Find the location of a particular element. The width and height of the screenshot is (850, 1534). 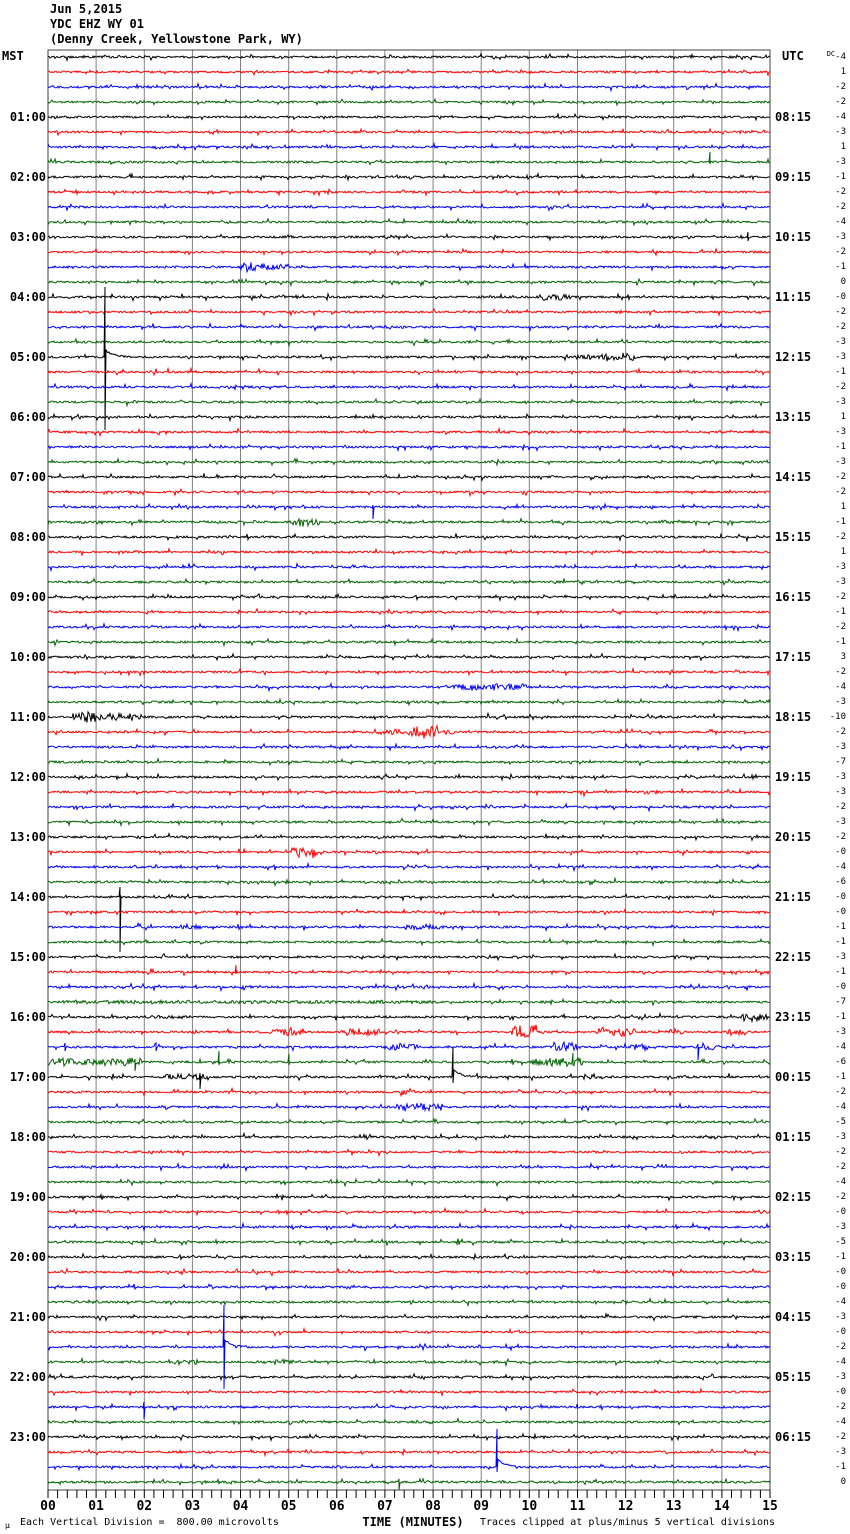

utc-hour-label: 11:15 is located at coordinates (793, 297).